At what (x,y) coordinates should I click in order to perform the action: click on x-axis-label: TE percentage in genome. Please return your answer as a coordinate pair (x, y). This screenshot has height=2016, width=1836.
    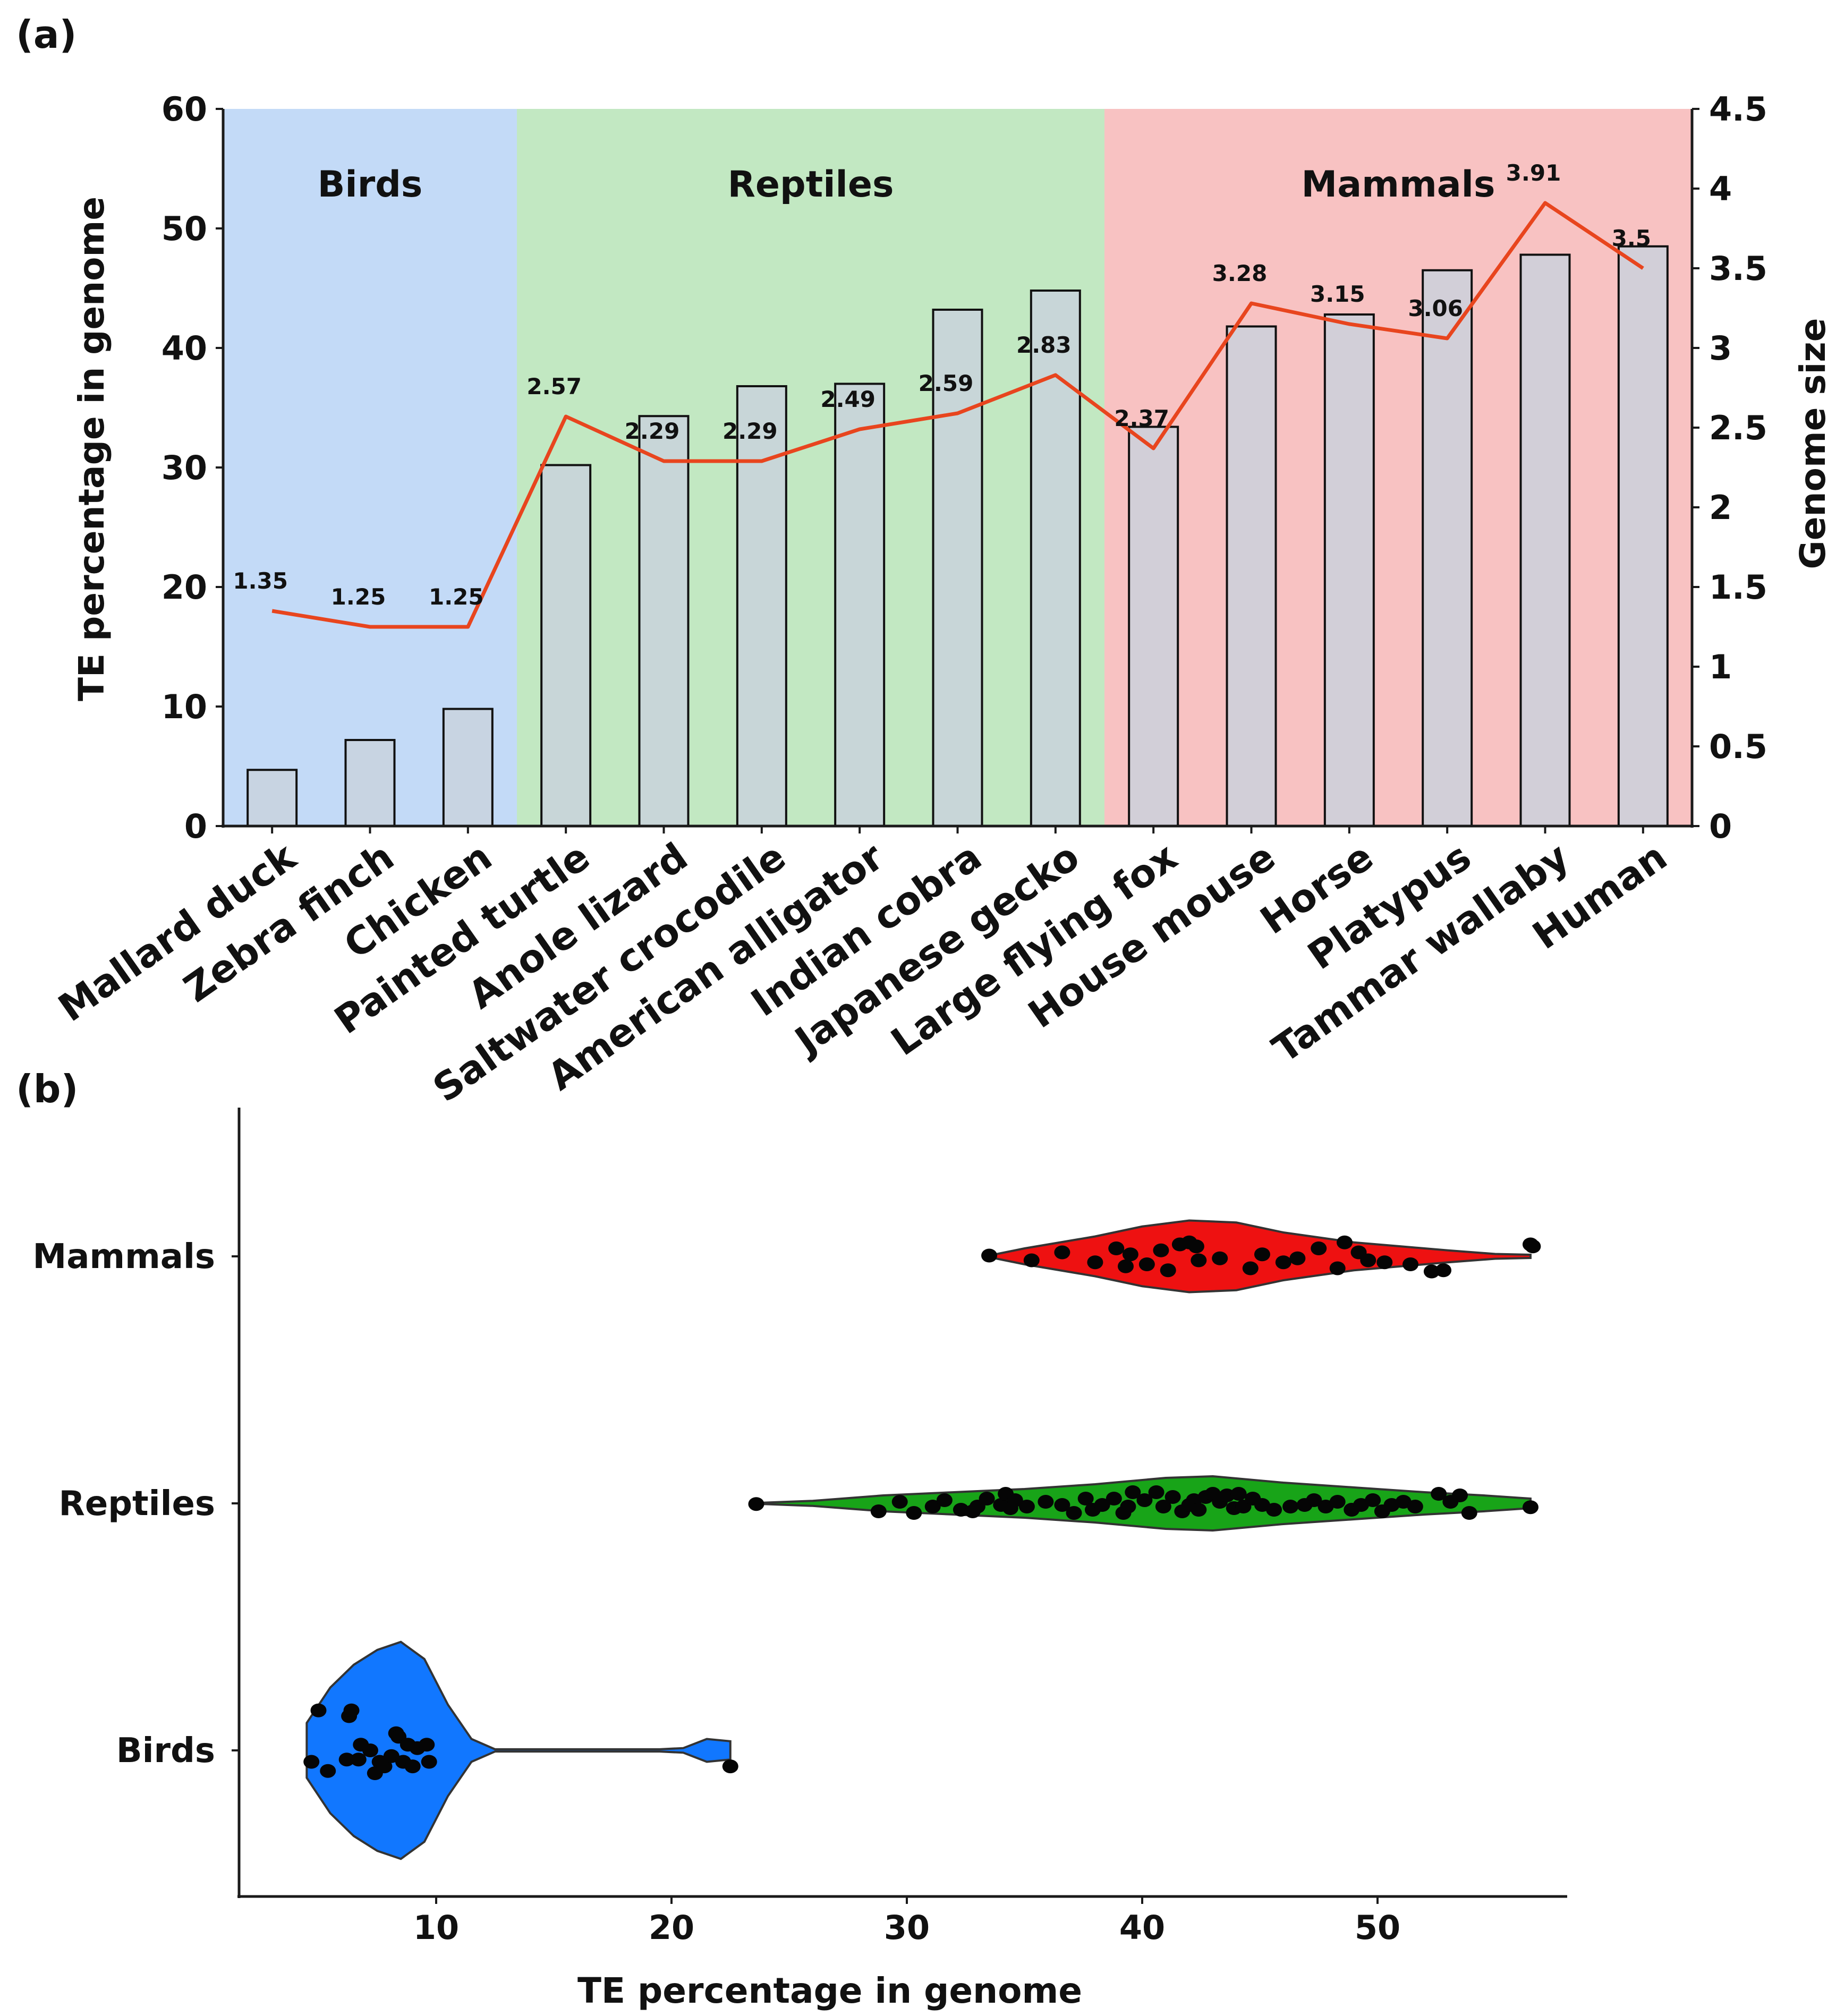
    Looking at the image, I should click on (829, 1991).